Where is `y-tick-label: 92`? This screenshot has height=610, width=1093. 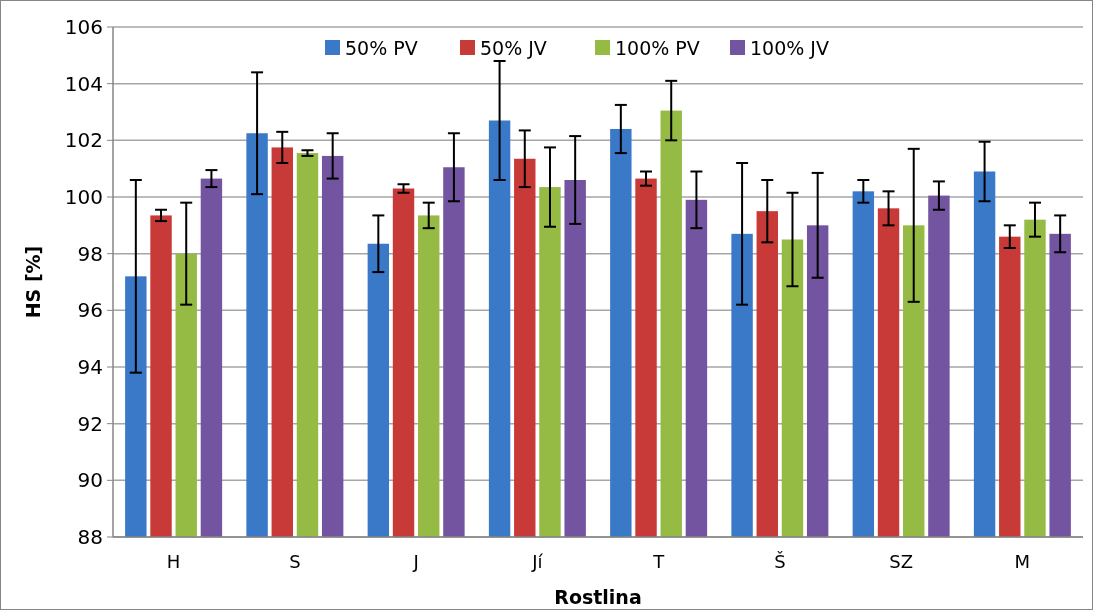
y-tick-label: 92 is located at coordinates (90, 423).